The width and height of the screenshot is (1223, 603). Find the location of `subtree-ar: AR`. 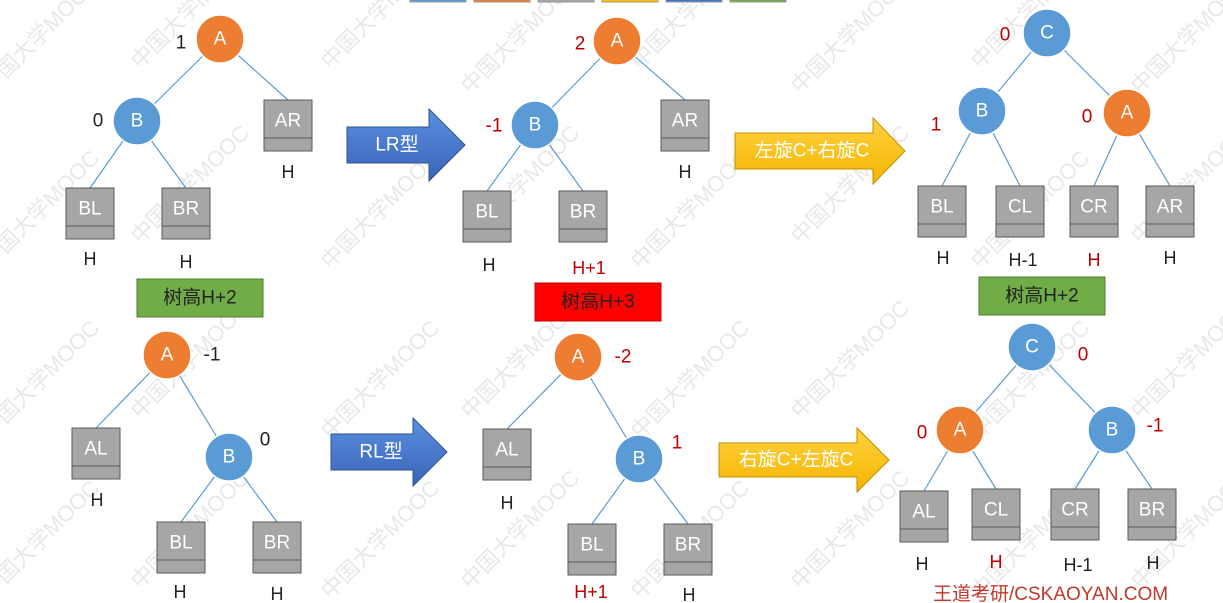

subtree-ar: AR is located at coordinates (1170, 211).